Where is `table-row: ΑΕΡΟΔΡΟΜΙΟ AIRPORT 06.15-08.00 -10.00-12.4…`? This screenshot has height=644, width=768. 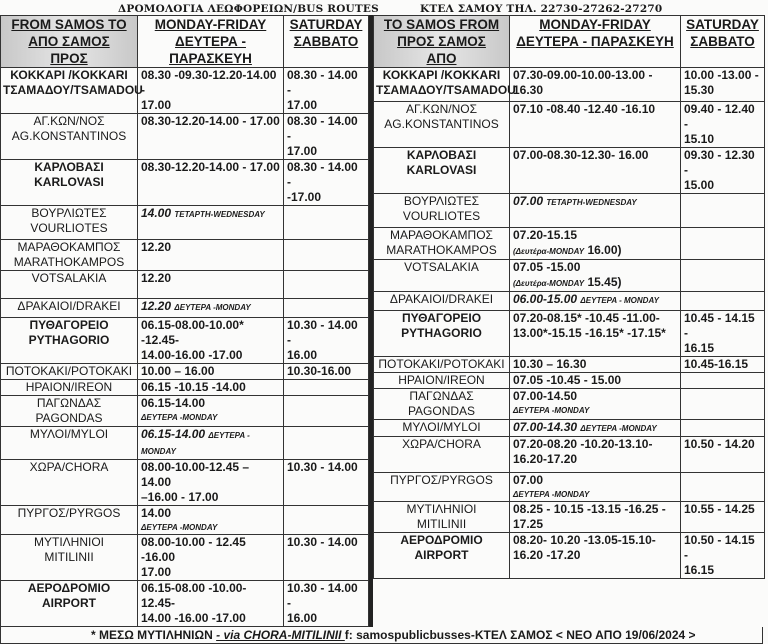 table-row: ΑΕΡΟΔΡΟΜΙΟ AIRPORT 06.15-08.00 -10.00-12.4… is located at coordinates (184, 603).